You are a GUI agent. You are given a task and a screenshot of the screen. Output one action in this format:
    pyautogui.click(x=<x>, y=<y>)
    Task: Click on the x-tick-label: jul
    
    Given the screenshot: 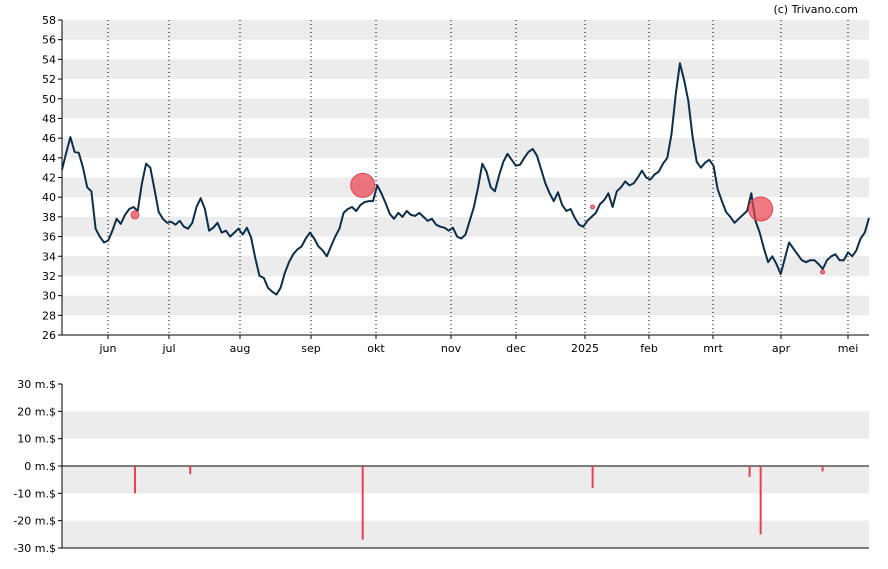 What is the action you would take?
    pyautogui.click(x=168, y=348)
    